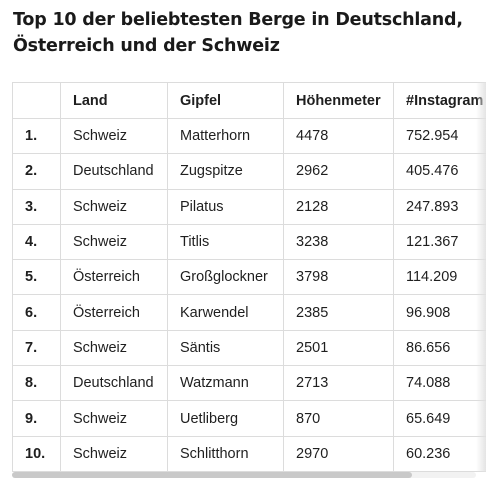  I want to click on cell-rank: 10., so click(36, 453).